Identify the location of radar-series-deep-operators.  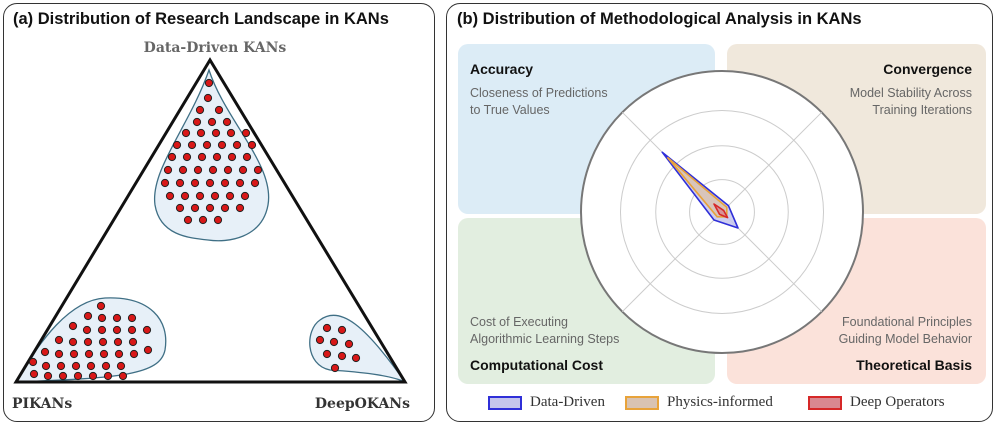
(721, 211).